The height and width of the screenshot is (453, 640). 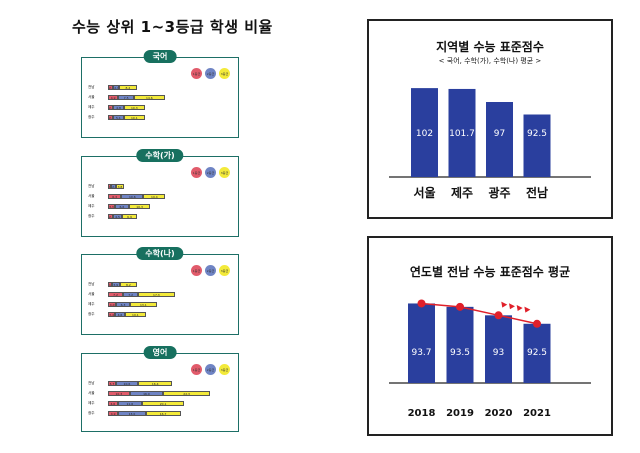 What do you see at coordinates (537, 413) in the screenshot?
I see `category-label: 2021` at bounding box center [537, 413].